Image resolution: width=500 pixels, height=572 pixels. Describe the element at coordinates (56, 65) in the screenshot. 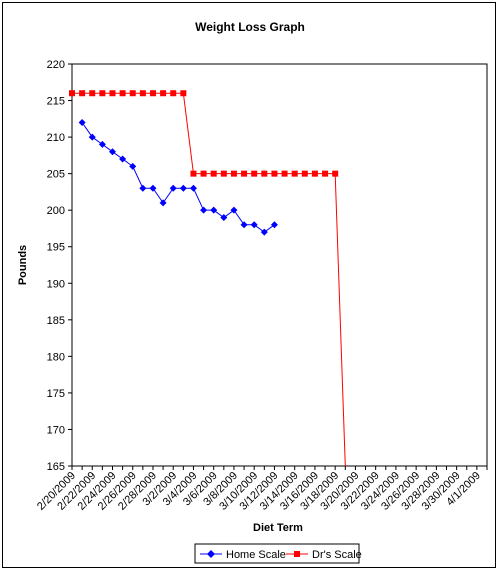

I see `y-tick-label: 220` at that location.